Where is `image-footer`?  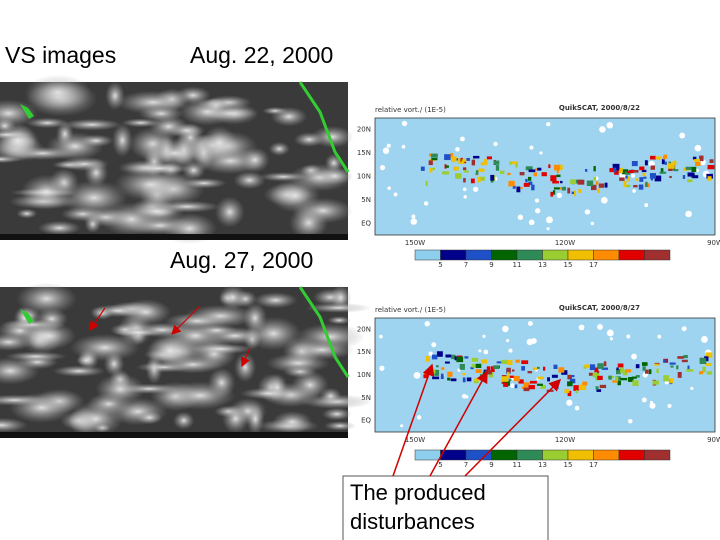
image-footer is located at coordinates (174, 435).